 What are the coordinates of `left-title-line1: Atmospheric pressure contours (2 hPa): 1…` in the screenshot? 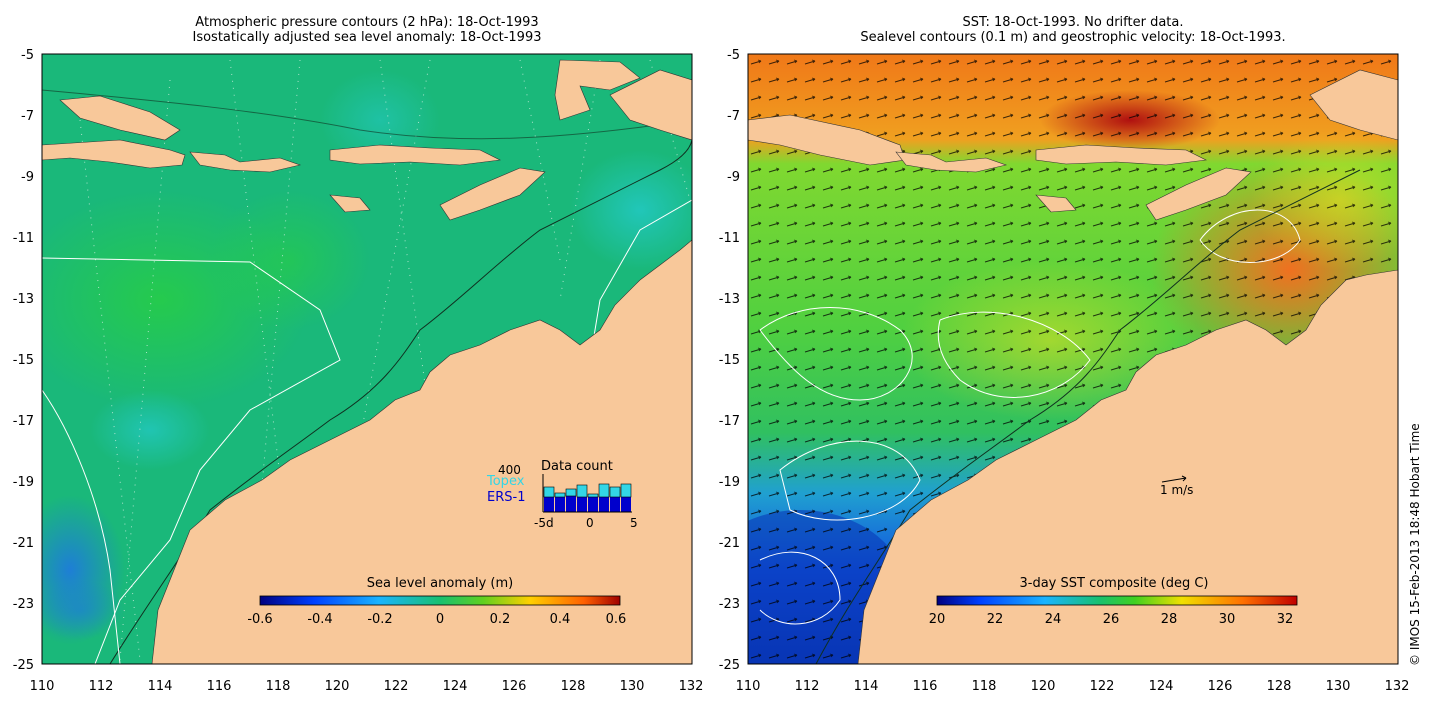 It's located at (367, 22).